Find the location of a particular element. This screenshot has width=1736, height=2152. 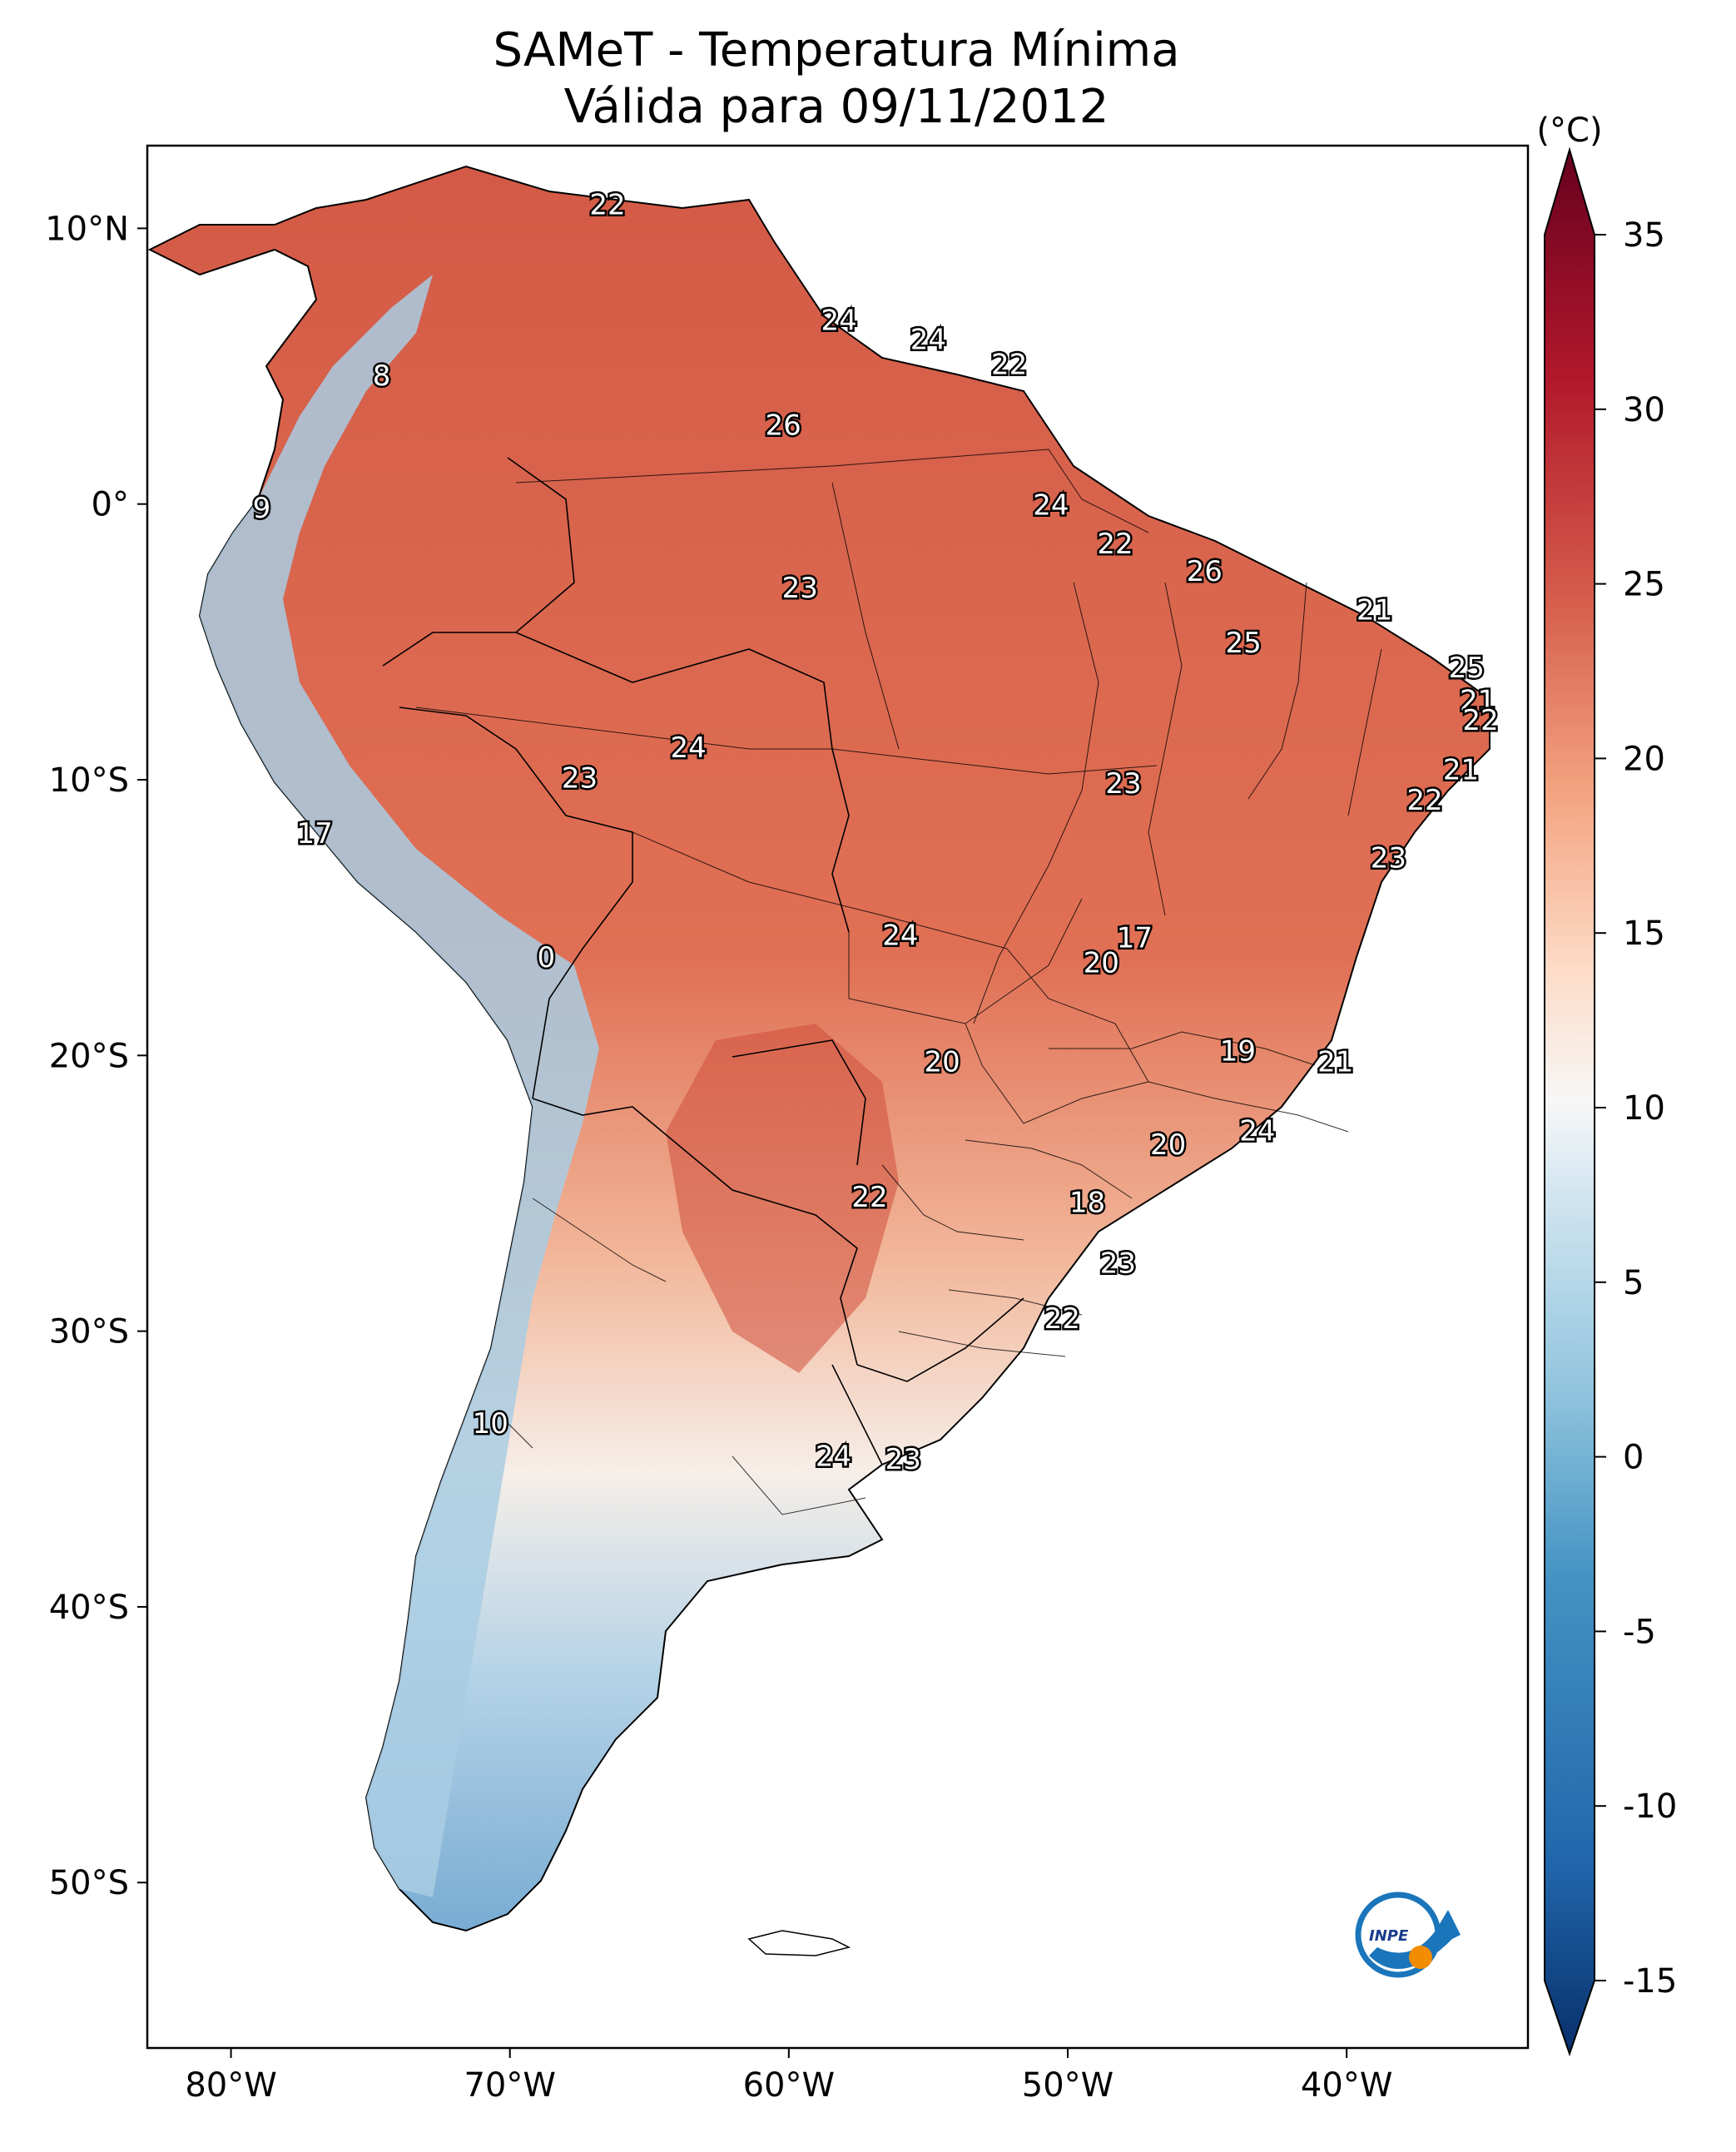

colorbar-tick-label: 15 is located at coordinates (1644, 934).